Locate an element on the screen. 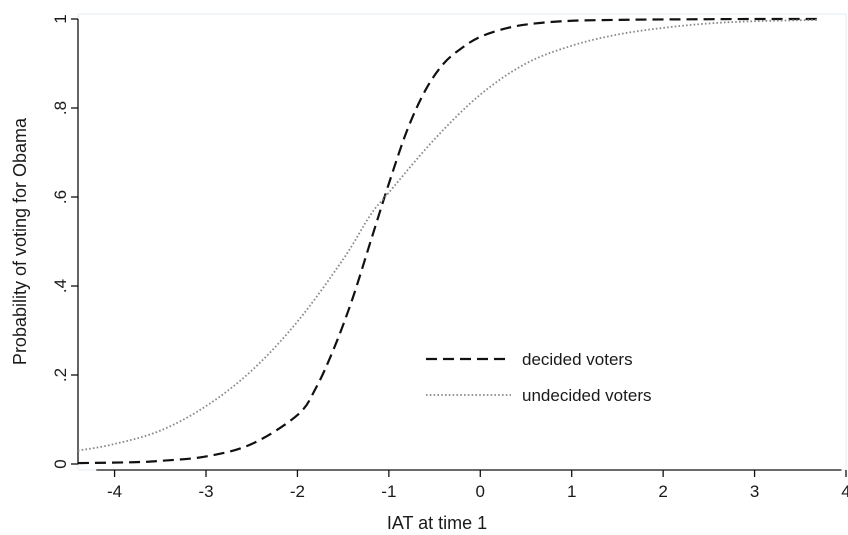 The height and width of the screenshot is (535, 848). y-tick-label: 0 is located at coordinates (60, 463).